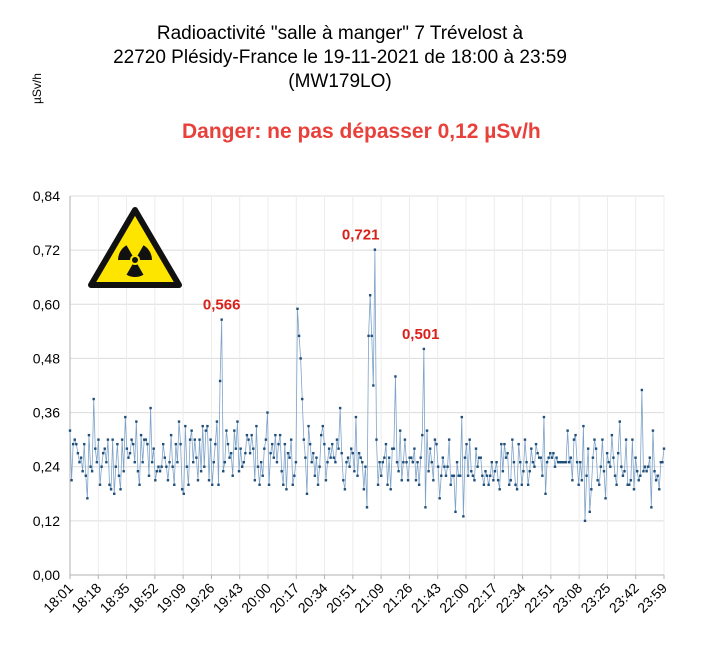 The image size is (704, 645). What do you see at coordinates (256, 598) in the screenshot?
I see `x-tick-label: 20:00` at bounding box center [256, 598].